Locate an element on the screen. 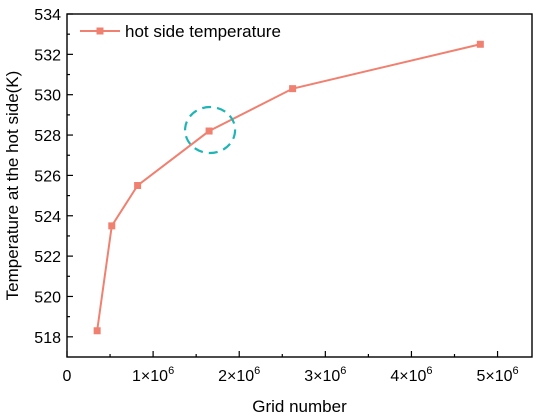  highlight-circle is located at coordinates (210, 130).